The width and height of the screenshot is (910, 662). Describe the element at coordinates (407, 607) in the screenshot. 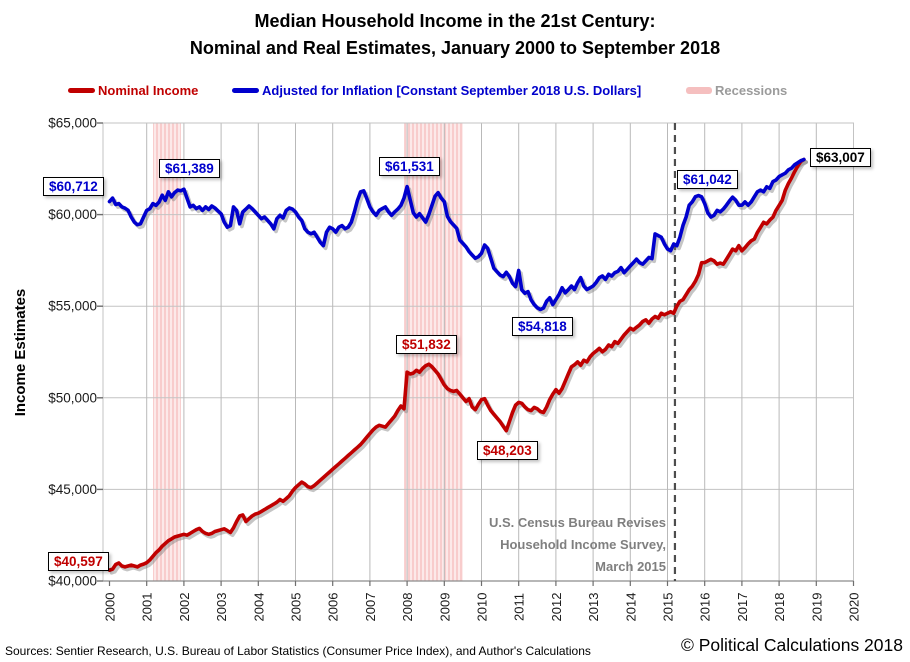

I see `x-tick-label: 2008` at that location.